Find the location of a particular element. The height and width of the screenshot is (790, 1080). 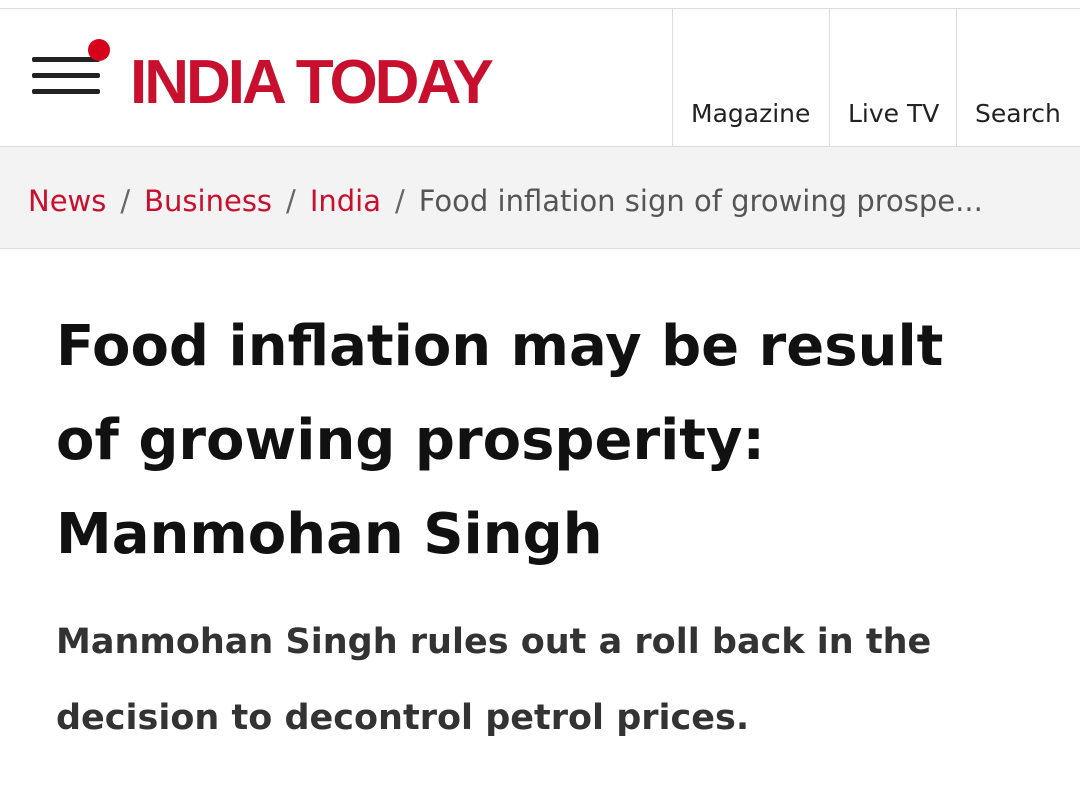

logo: INDIA TODAY is located at coordinates (312, 82).